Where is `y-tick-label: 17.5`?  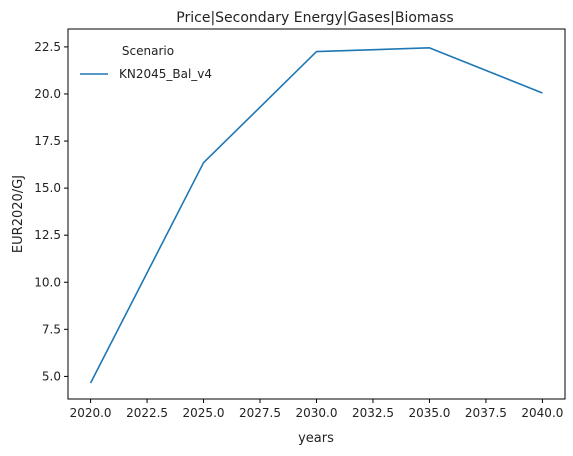 y-tick-label: 17.5 is located at coordinates (47, 141).